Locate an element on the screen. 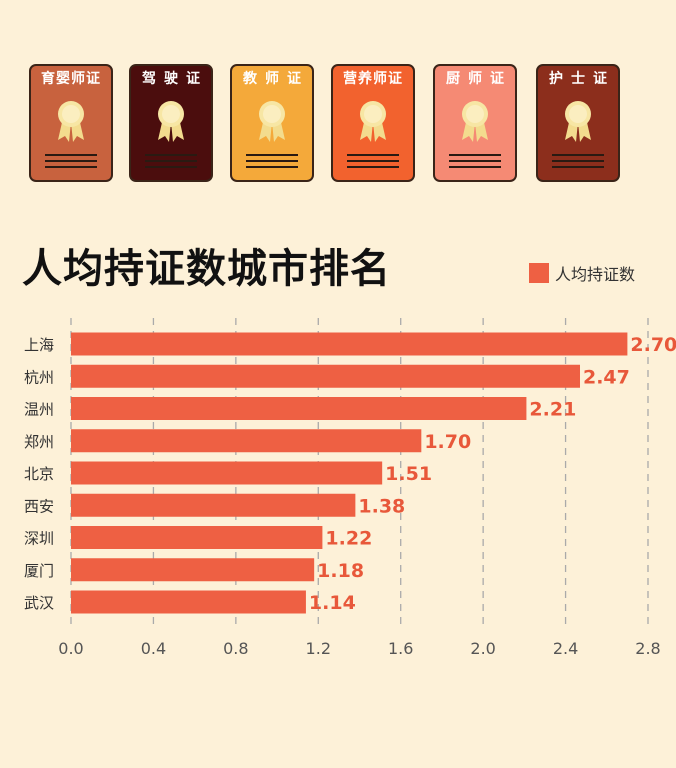 Image resolution: width=676 pixels, height=768 pixels. certificate-card: 育婴师证 is located at coordinates (71, 123).